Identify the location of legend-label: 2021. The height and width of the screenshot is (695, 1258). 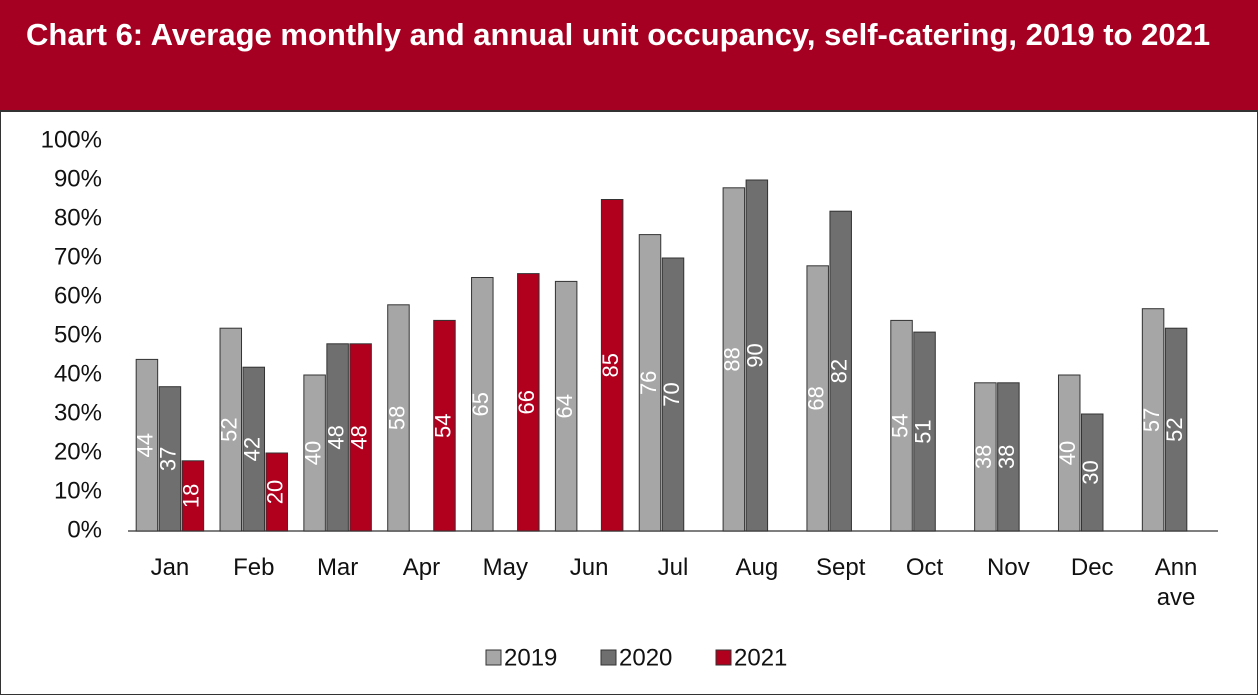
(760, 657).